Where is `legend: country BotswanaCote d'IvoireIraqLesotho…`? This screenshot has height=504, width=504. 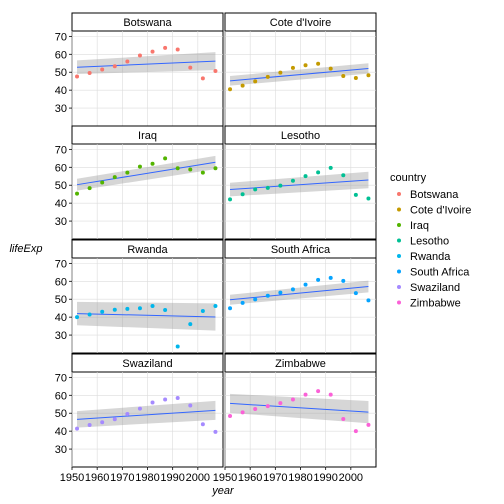 legend: country BotswanaCote d'IvoireIraqLesotho… is located at coordinates (430, 241).